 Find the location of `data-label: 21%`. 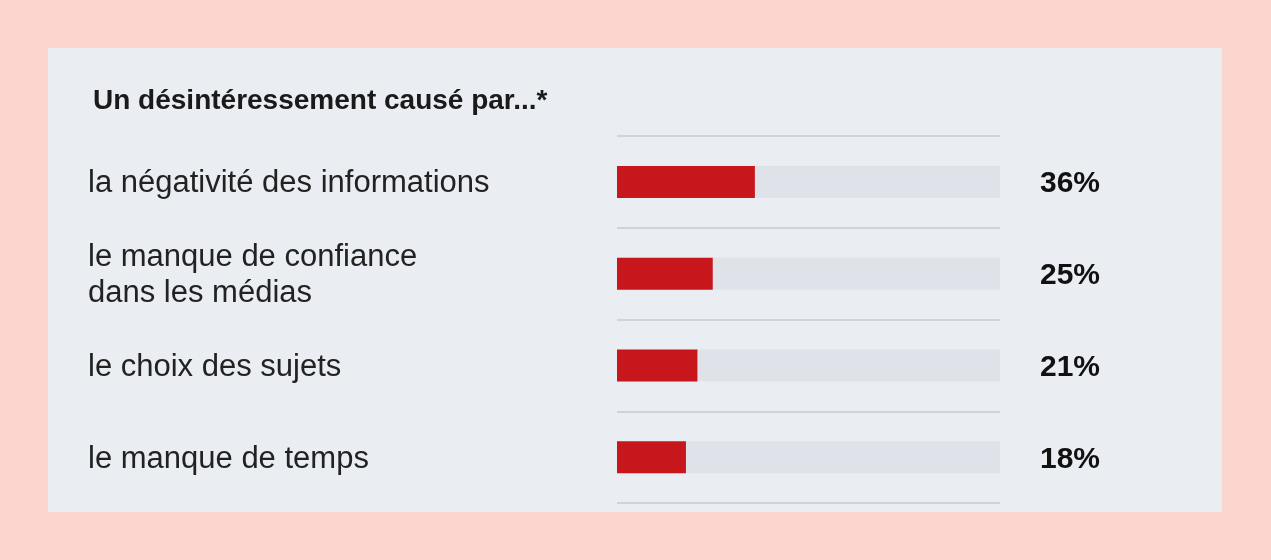

data-label: 21% is located at coordinates (1070, 365).